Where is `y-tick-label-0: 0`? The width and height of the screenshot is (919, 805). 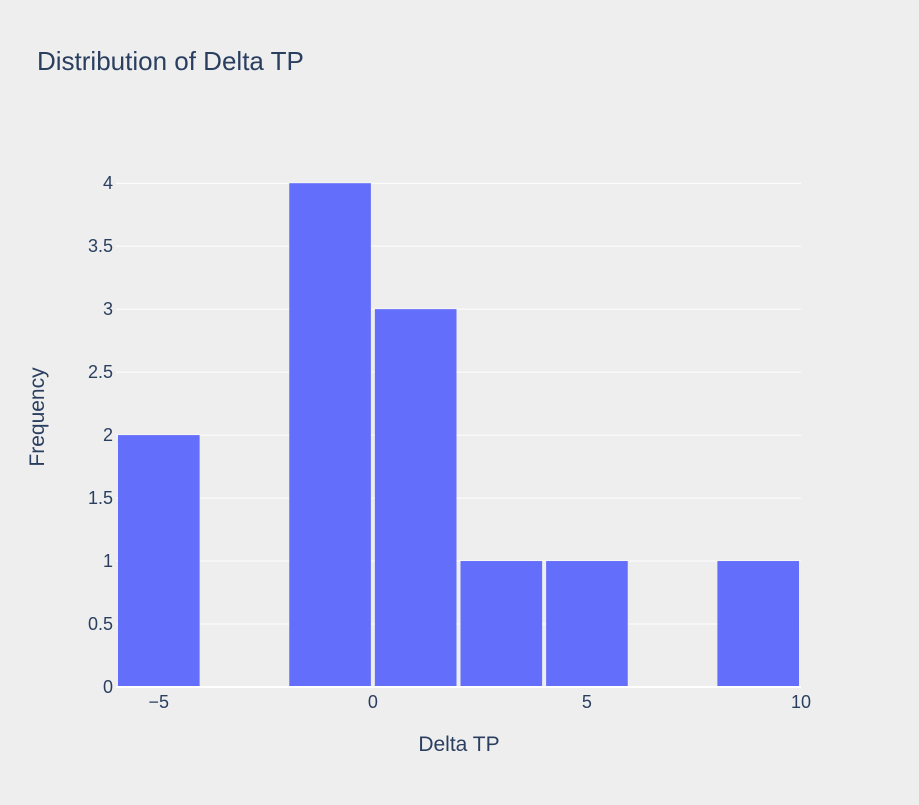
y-tick-label-0: 0 is located at coordinates (108, 687).